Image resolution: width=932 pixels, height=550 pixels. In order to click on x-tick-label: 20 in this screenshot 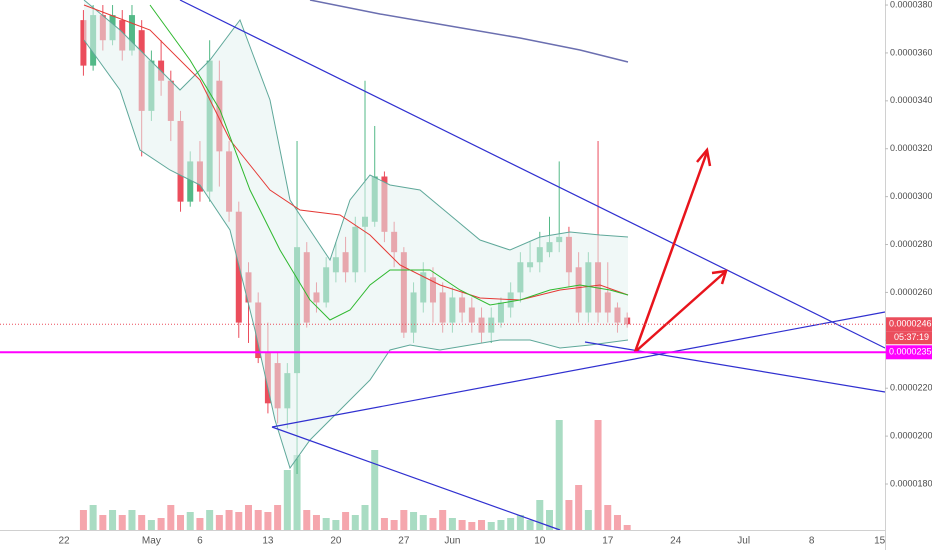, I will do `click(336, 541)`.